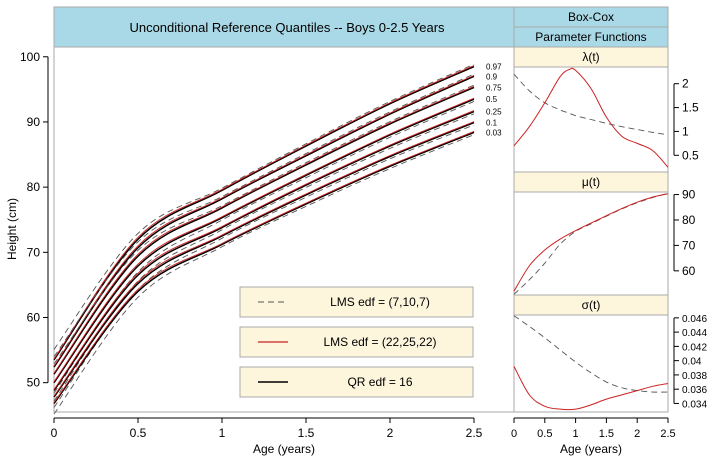 Image resolution: width=710 pixels, height=463 pixels. I want to click on side-x-tick-label: 1.5, so click(606, 434).